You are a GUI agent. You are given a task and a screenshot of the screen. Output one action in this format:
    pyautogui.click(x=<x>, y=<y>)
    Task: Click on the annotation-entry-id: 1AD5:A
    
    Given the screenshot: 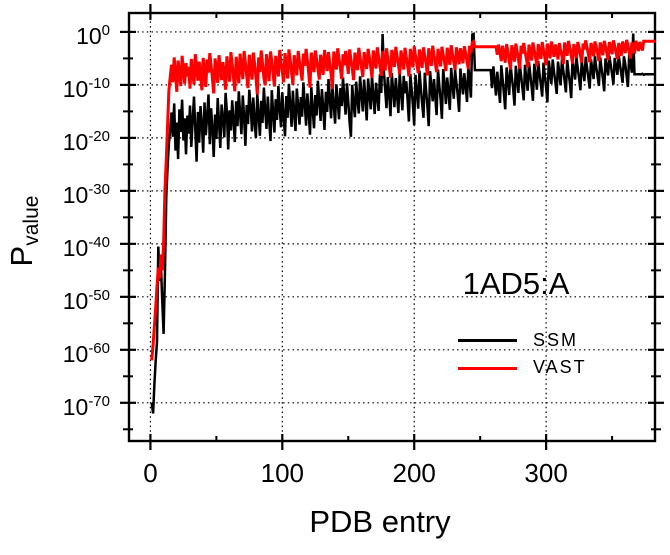 What is the action you would take?
    pyautogui.click(x=516, y=283)
    